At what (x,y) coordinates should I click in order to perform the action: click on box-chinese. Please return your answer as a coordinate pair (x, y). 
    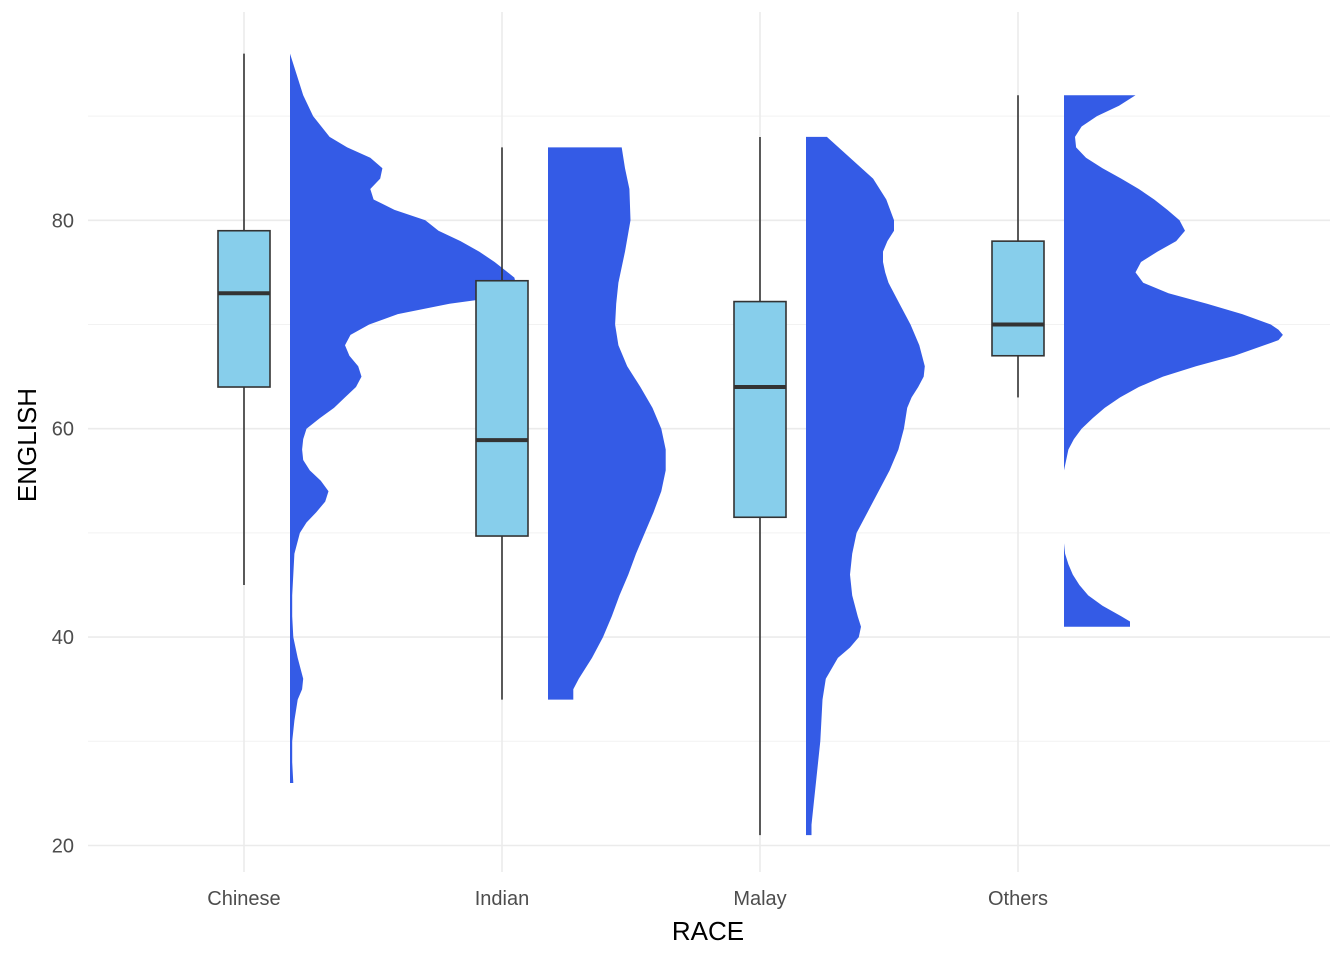
    Looking at the image, I should click on (244, 308).